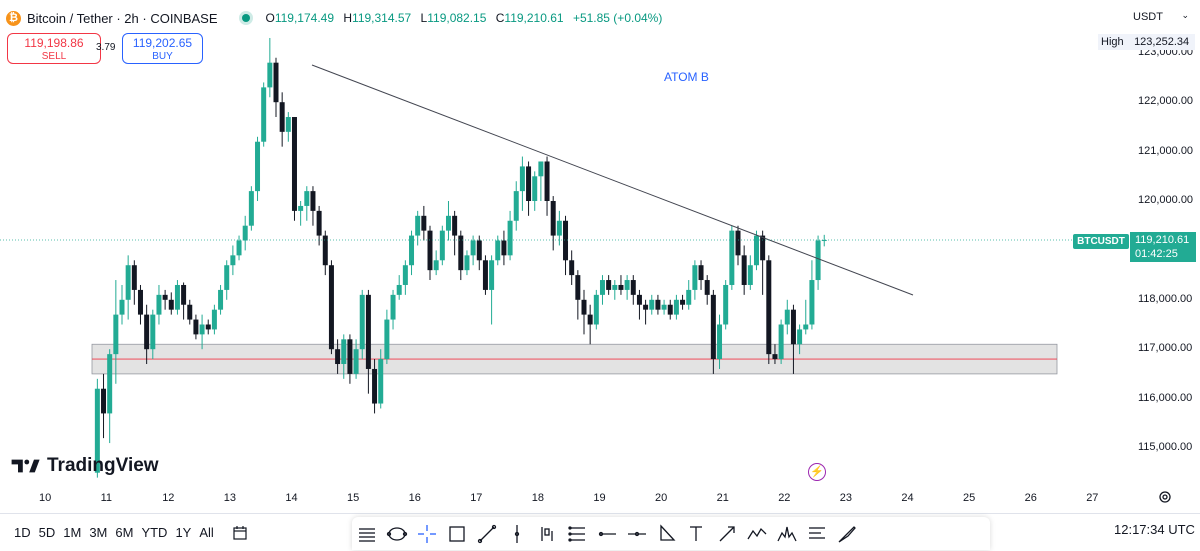 The height and width of the screenshot is (551, 1200). What do you see at coordinates (817, 534) in the screenshot?
I see `fib-tool` at bounding box center [817, 534].